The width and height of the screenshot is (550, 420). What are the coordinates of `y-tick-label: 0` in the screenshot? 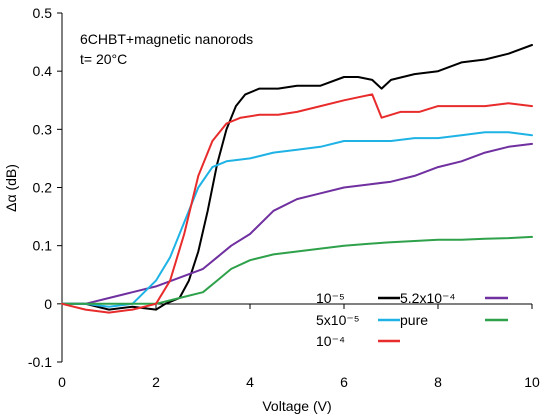 It's located at (48, 304).